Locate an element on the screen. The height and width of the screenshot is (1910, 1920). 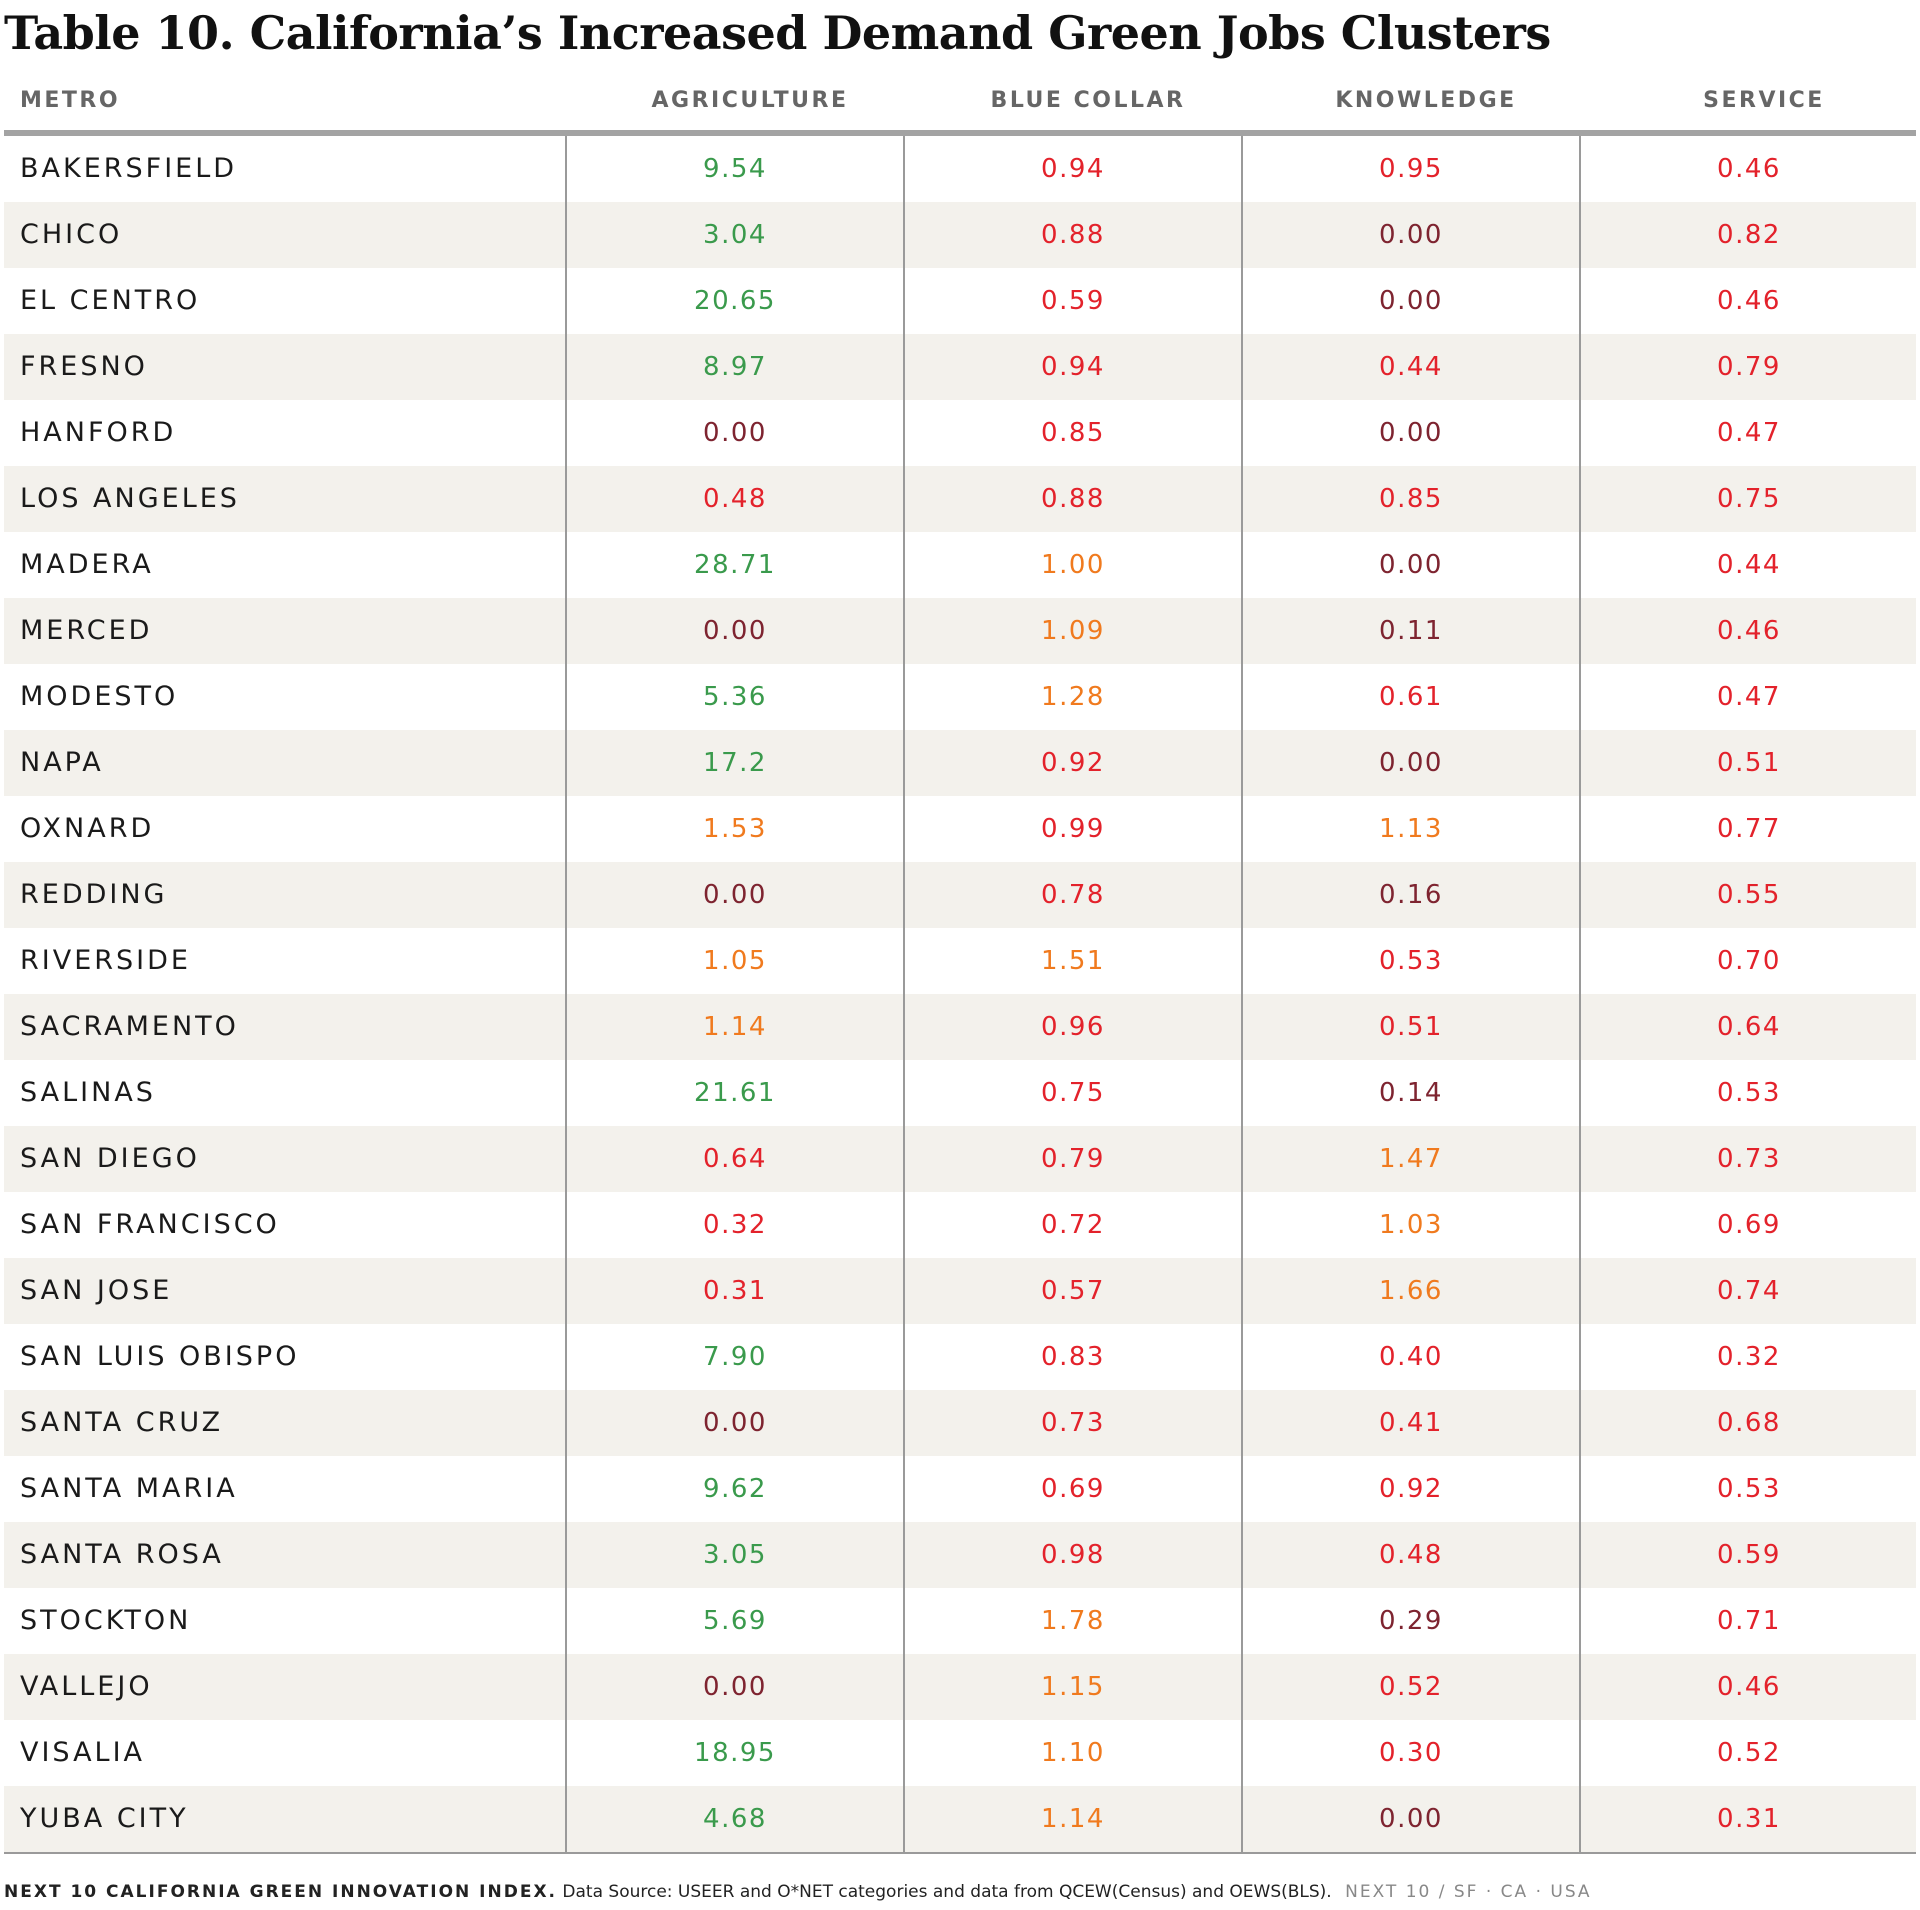
blue-collar-value-cell: 1.15 is located at coordinates (1072, 1687).